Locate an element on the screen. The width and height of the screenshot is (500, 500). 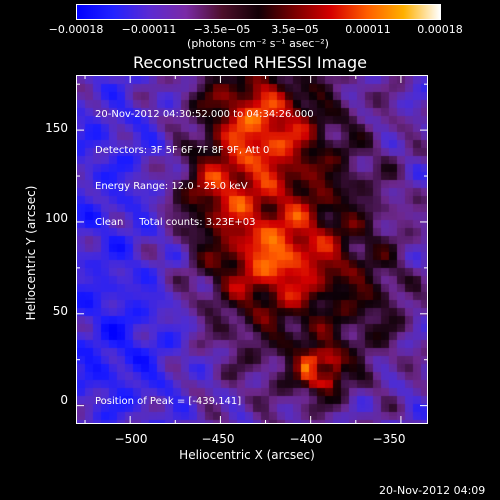
clean-counts-text: Clean Total counts: 3.23E+03 is located at coordinates (175, 222).